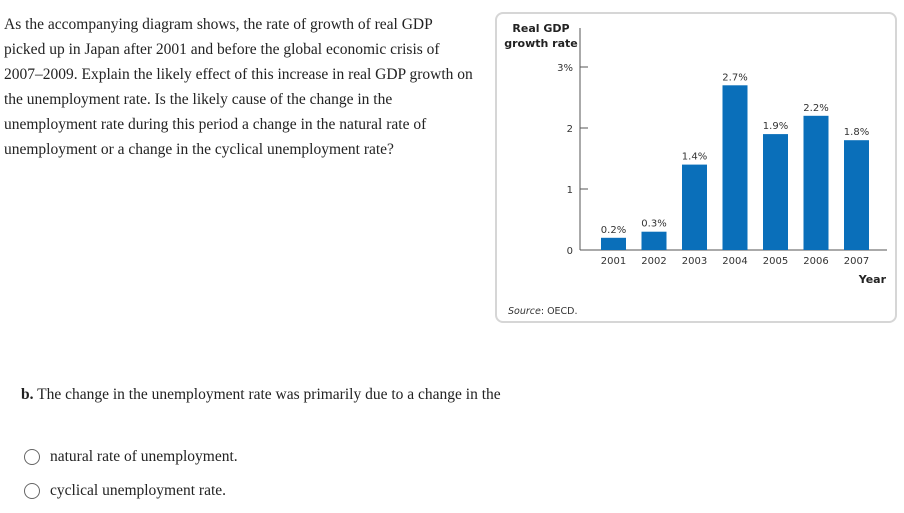  I want to click on data-label: 1.8%, so click(856, 132).